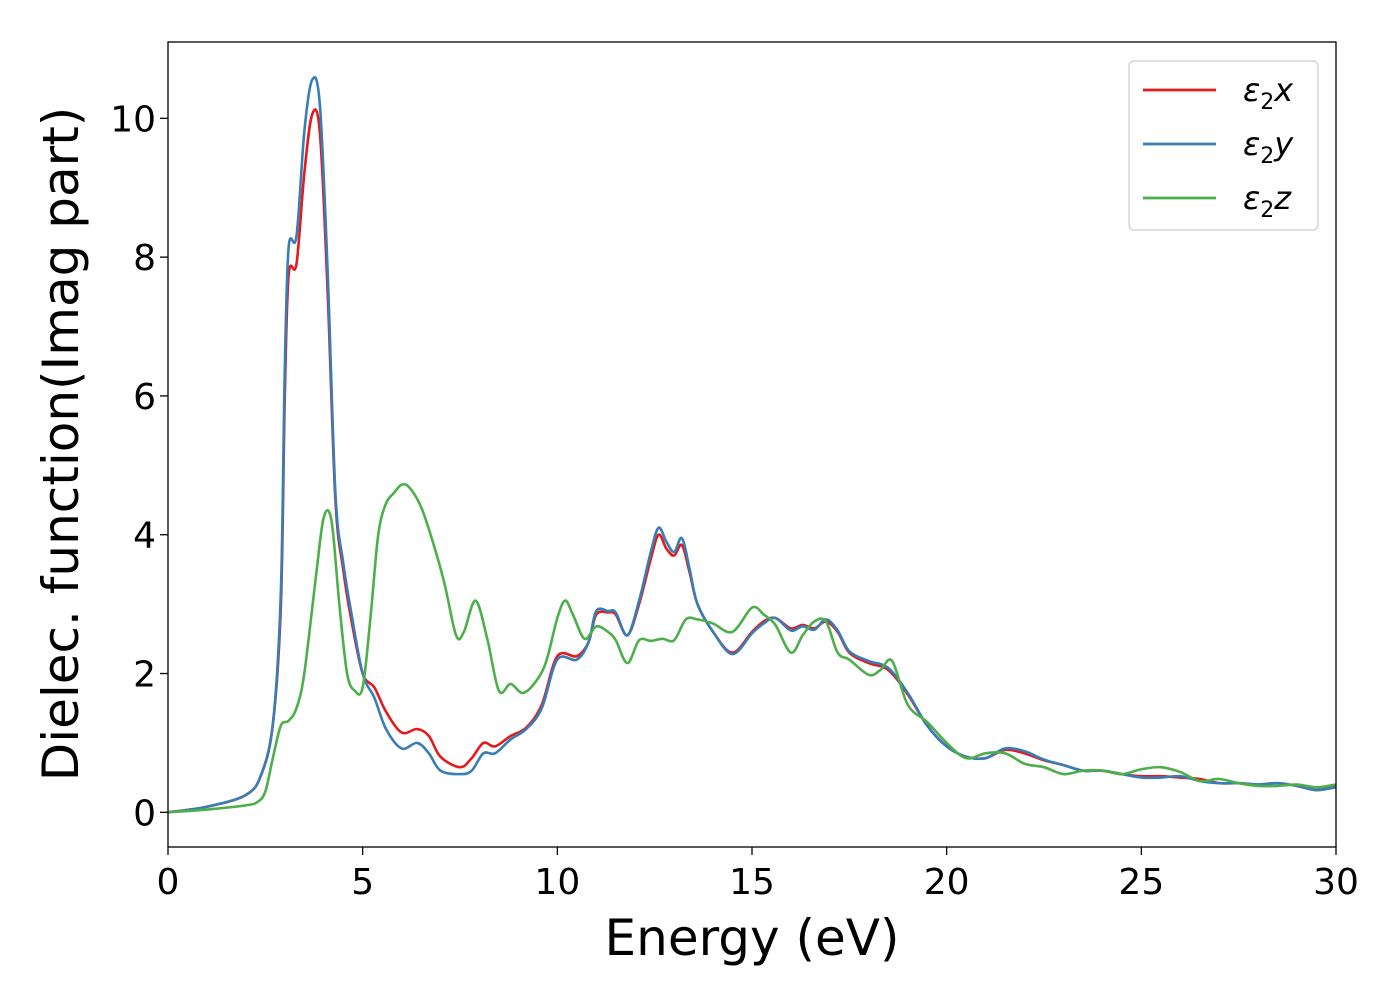  I want to click on y-tick-label: 4, so click(144, 536).